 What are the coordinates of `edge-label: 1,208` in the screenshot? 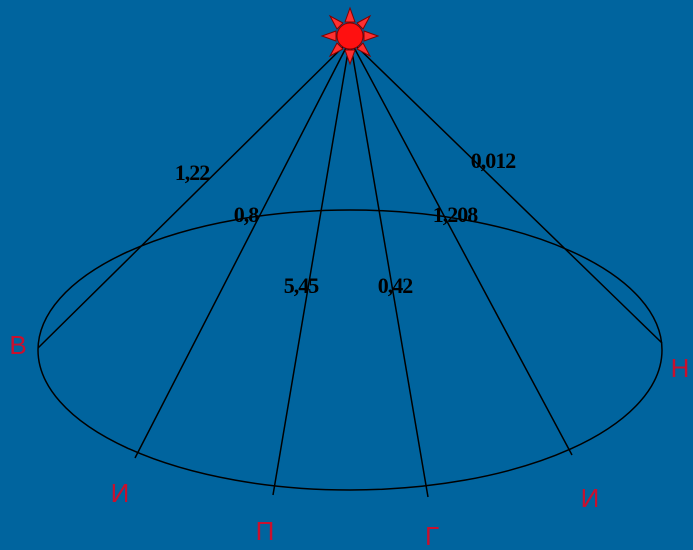 It's located at (456, 214).